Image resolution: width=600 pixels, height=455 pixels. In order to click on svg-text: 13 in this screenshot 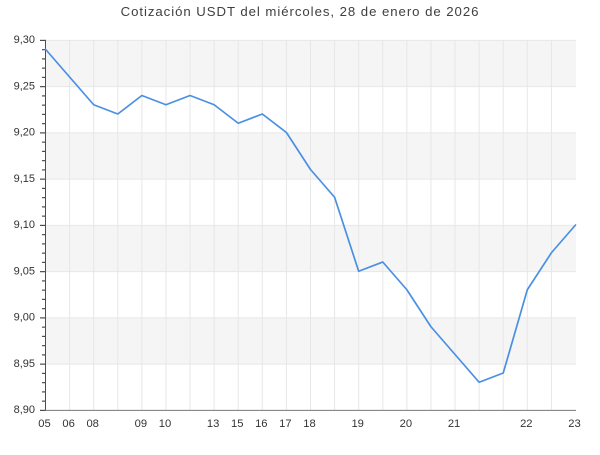, I will do `click(213, 424)`.